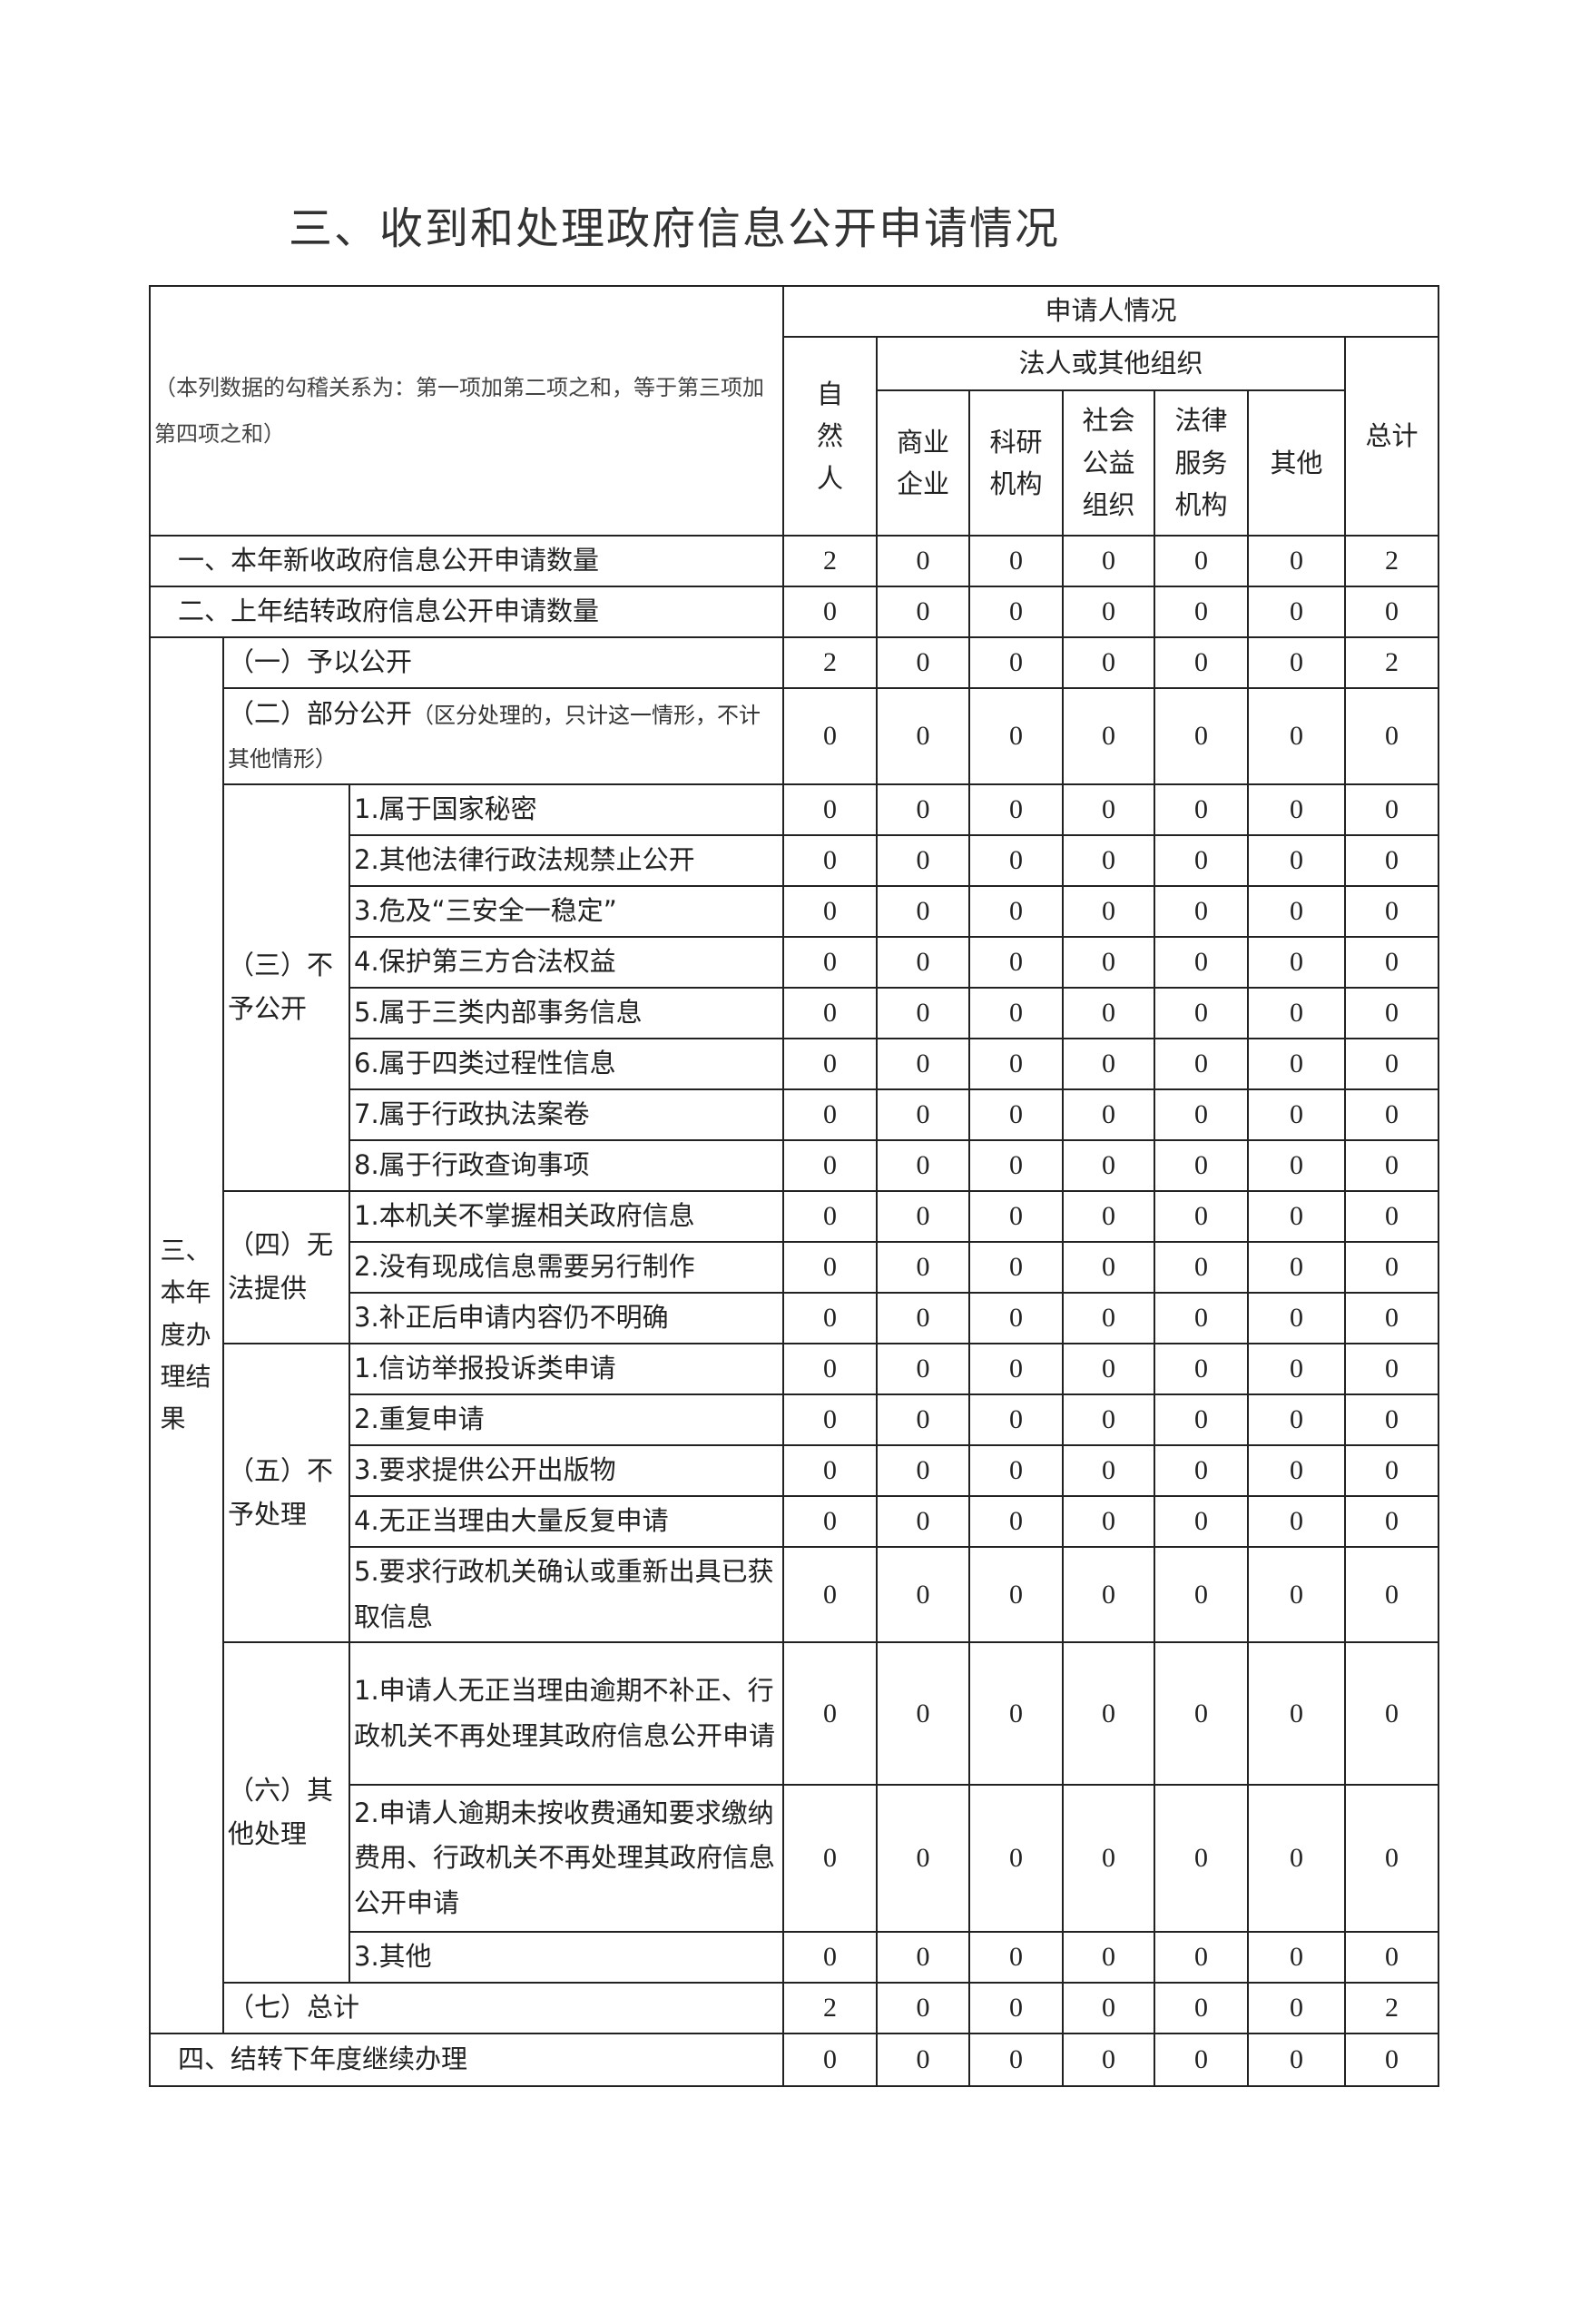  Describe the element at coordinates (566, 860) in the screenshot. I see `item-label: 2.其他法律行政法规禁止公开` at that location.